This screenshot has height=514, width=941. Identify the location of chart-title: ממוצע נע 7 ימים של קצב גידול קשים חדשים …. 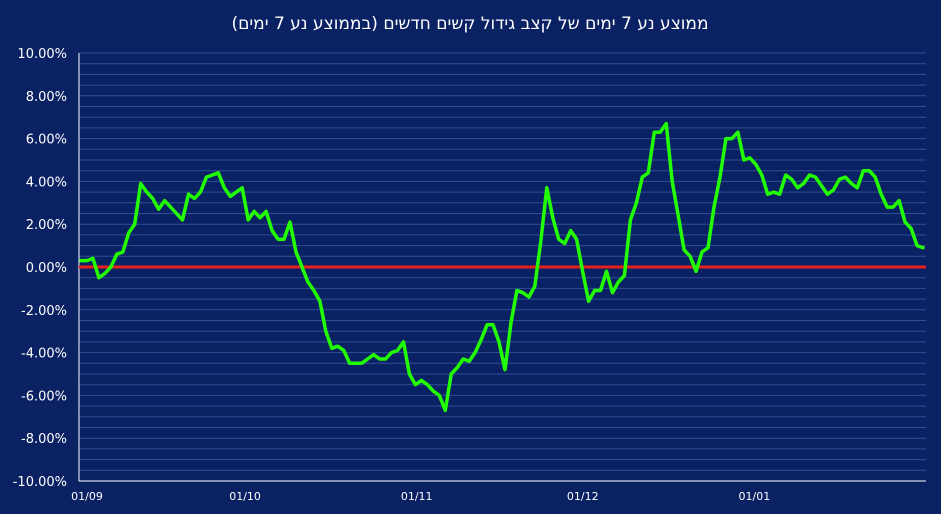
(469, 24).